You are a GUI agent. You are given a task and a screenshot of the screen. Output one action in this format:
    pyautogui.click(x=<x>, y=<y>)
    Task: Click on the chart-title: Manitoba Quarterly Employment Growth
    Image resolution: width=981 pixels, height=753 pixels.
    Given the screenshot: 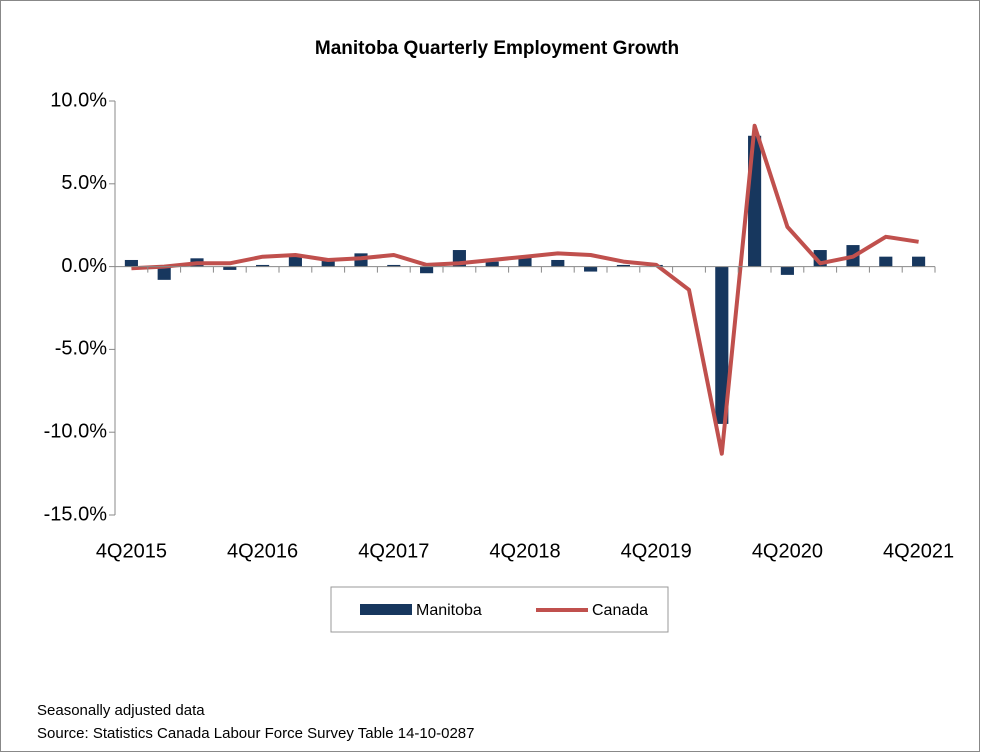 What is the action you would take?
    pyautogui.click(x=497, y=48)
    